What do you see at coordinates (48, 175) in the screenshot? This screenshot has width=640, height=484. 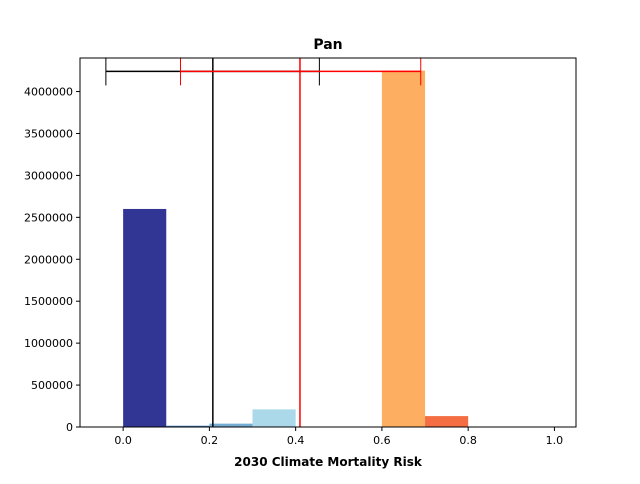 I see `y-tick-label-6: 3000000` at bounding box center [48, 175].